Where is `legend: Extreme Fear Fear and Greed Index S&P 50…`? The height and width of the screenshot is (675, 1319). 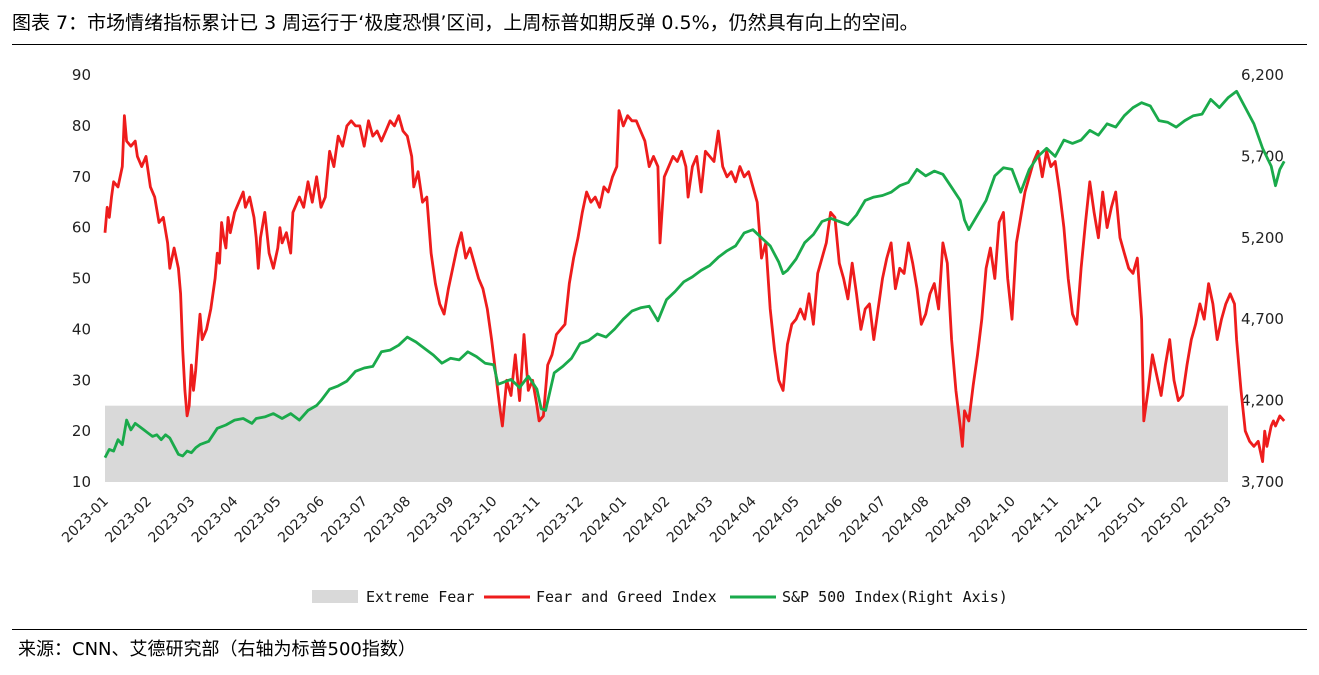 legend: Extreme Fear Fear and Greed Index S&P 50… is located at coordinates (660, 597).